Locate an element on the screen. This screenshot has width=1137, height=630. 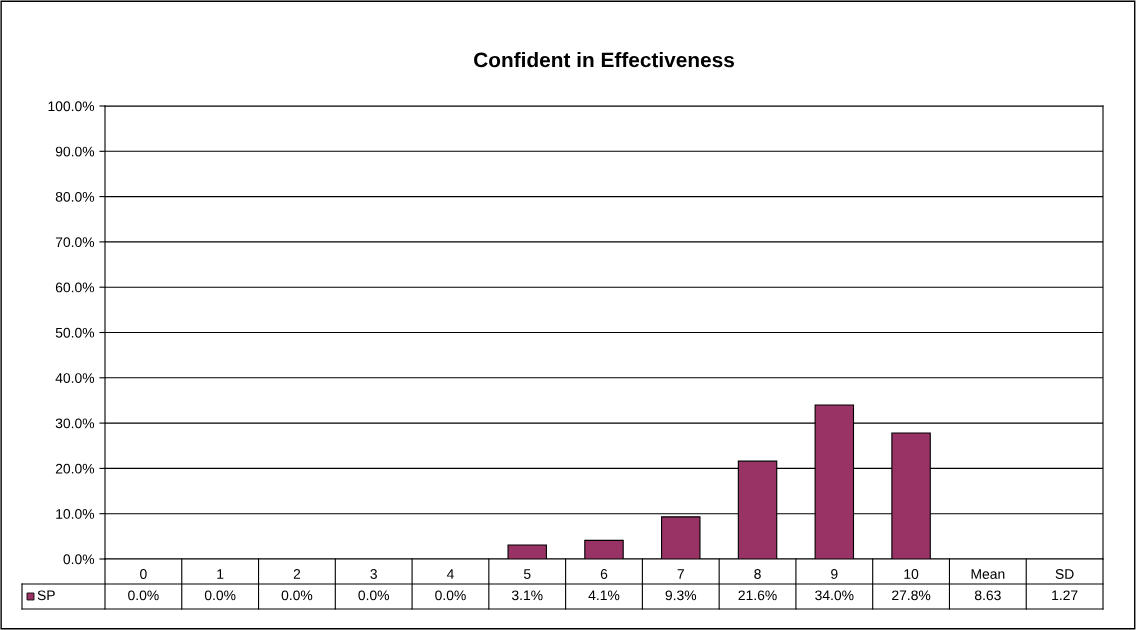
x-tick-label: 1 is located at coordinates (220, 574).